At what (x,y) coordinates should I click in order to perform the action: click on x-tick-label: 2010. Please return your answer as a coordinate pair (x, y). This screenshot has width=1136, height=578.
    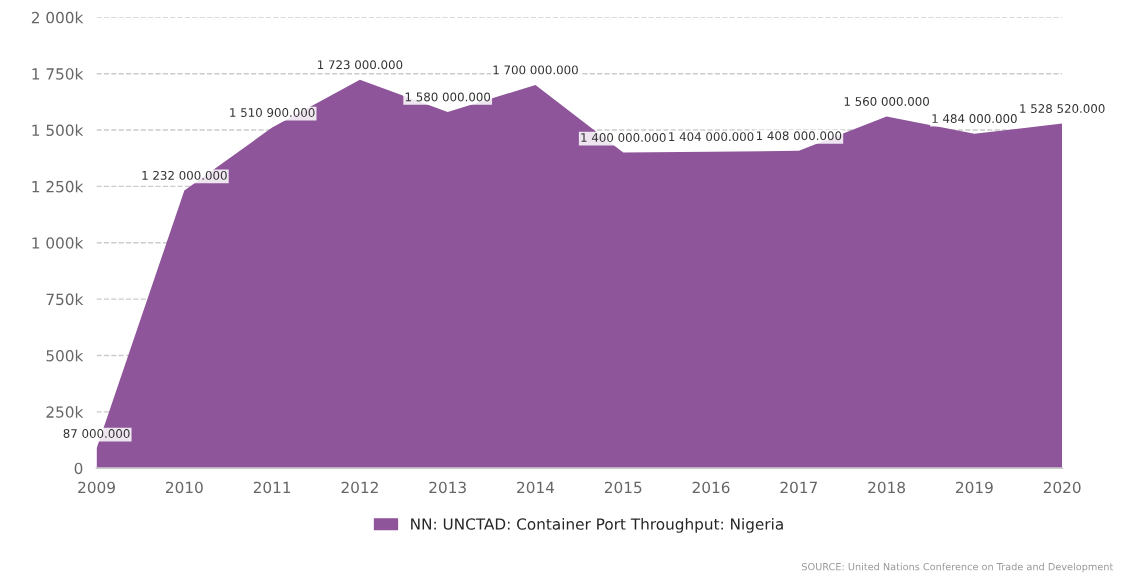
    Looking at the image, I should click on (184, 487).